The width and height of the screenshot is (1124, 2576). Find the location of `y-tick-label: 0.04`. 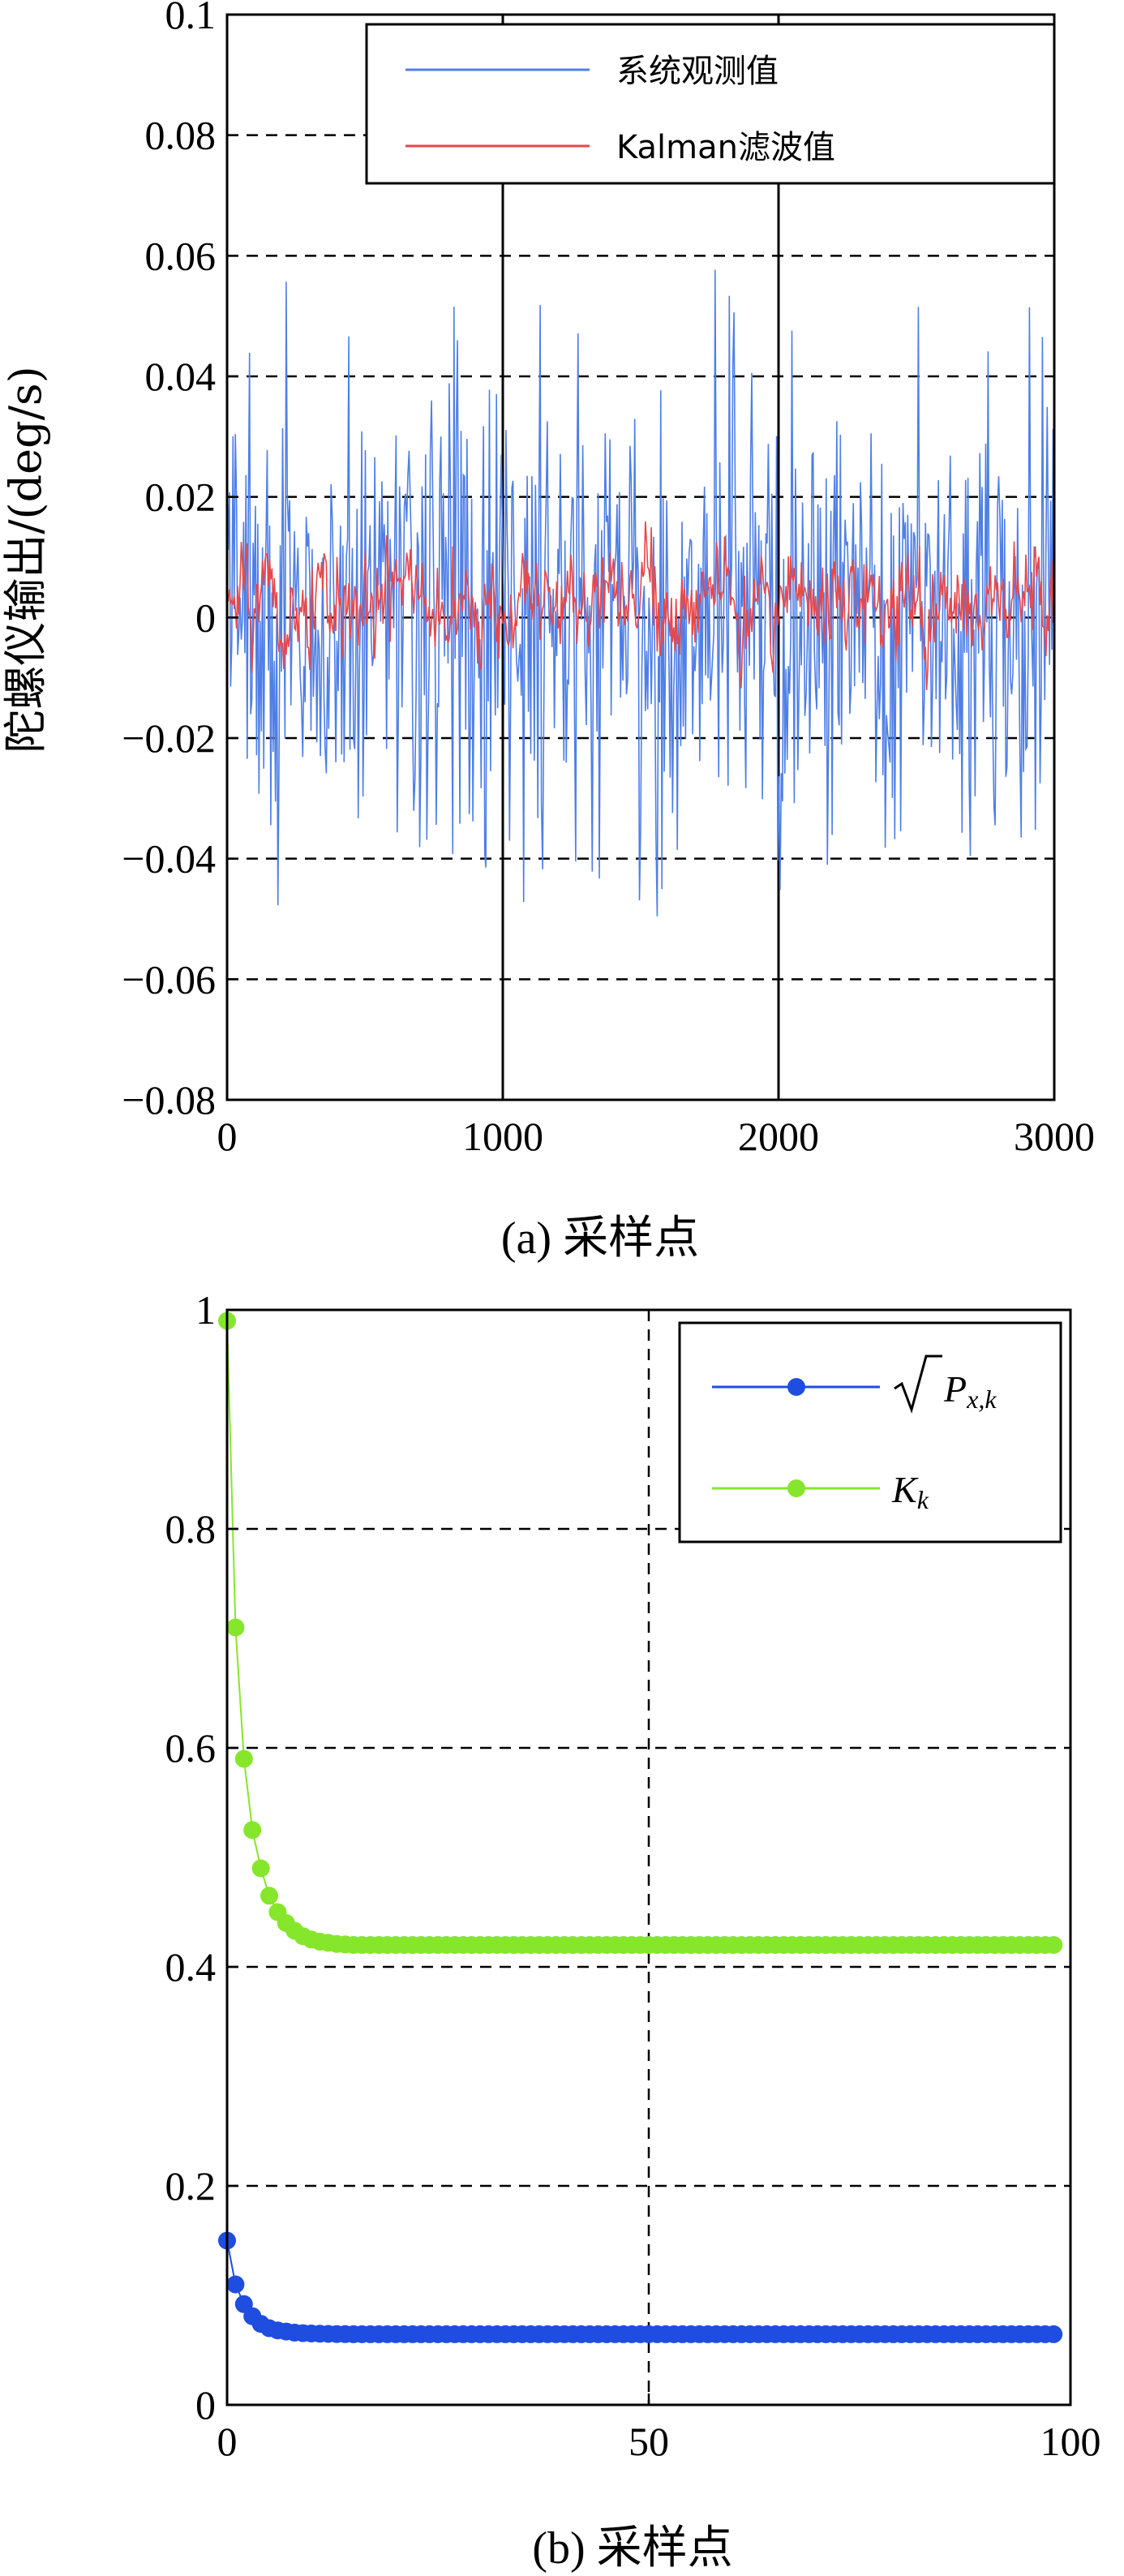

y-tick-label: 0.04 is located at coordinates (181, 376).